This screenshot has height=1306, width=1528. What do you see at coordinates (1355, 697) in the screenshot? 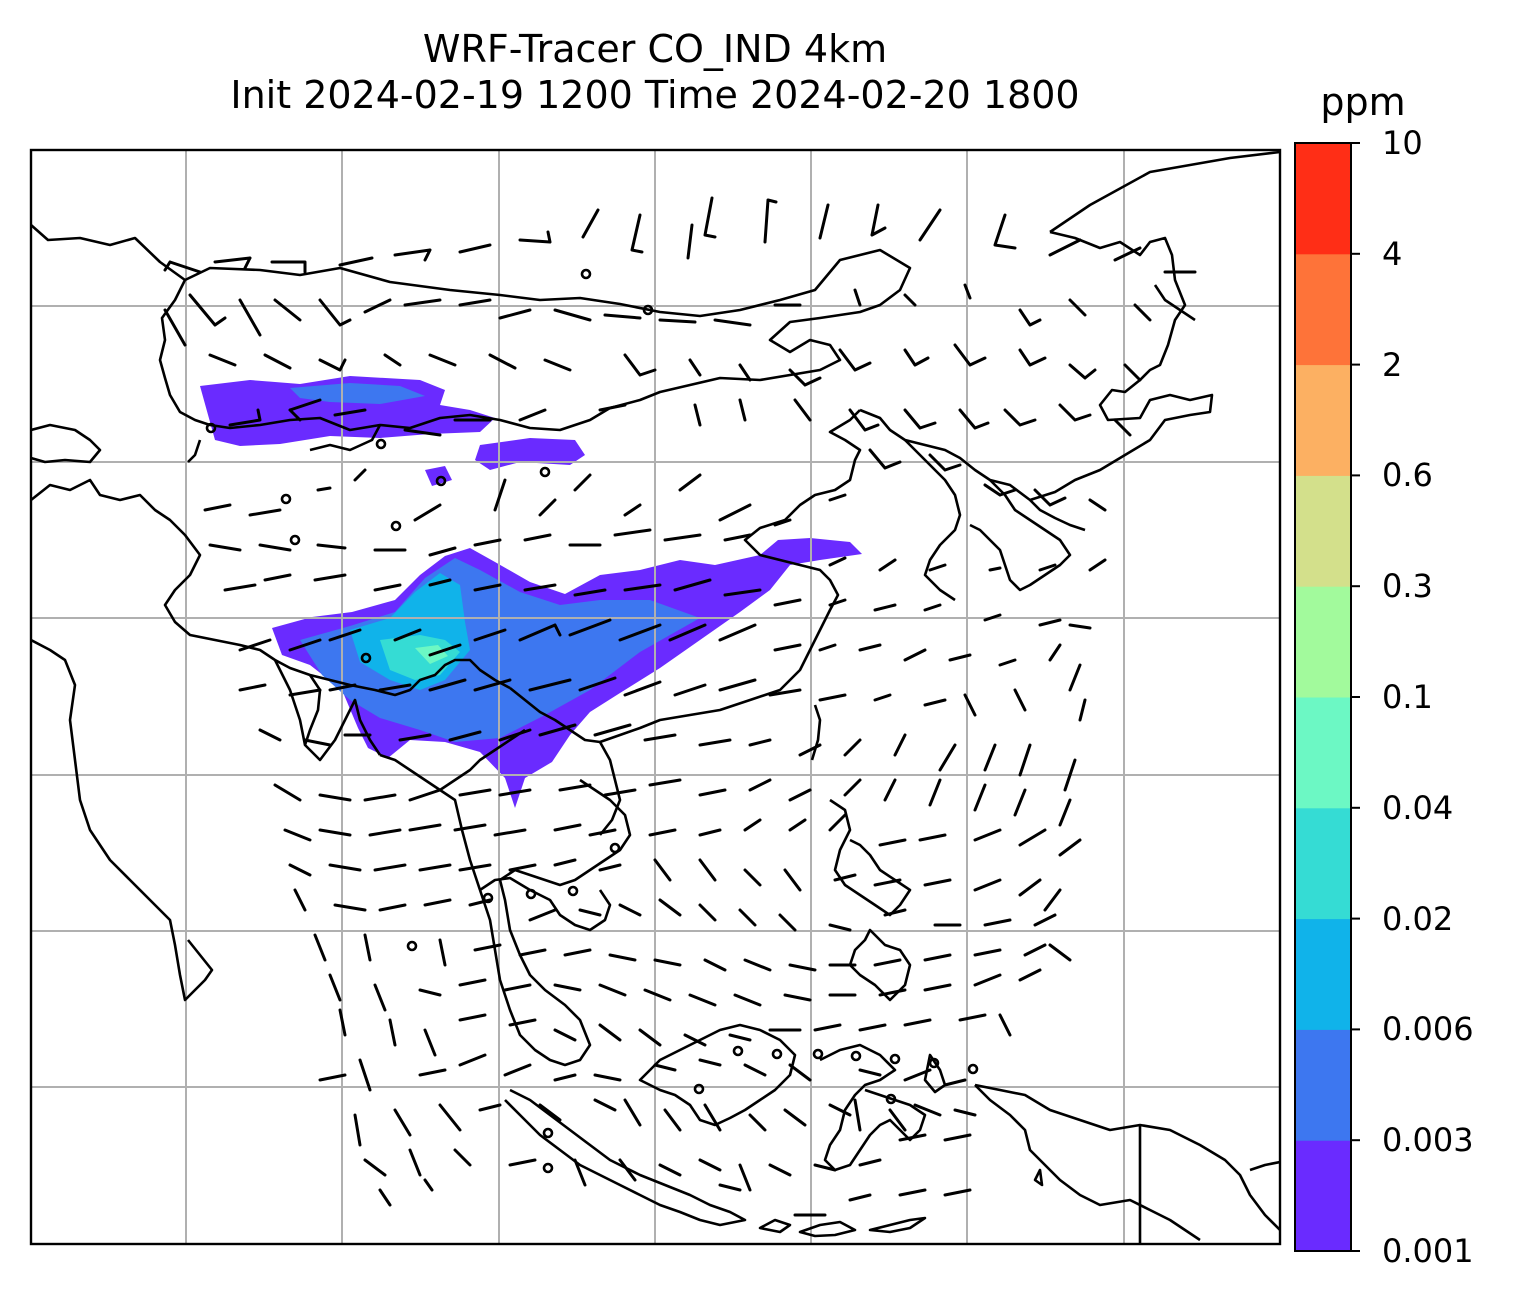
I see `colorbar-ticks` at bounding box center [1355, 697].